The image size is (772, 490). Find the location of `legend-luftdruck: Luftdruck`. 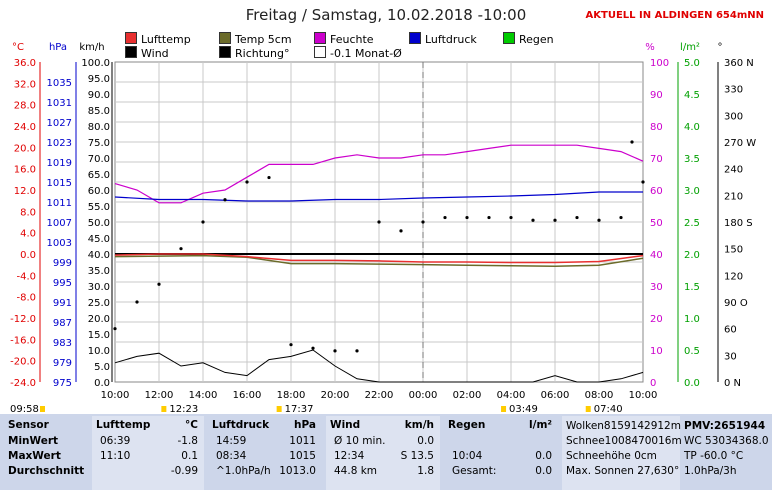

legend-luftdruck: Luftdruck is located at coordinates (443, 39).